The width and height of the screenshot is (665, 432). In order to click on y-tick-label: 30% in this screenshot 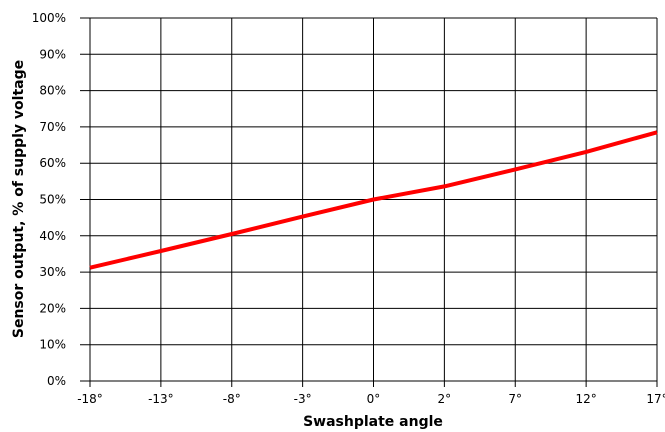, I will do `click(52, 272)`.